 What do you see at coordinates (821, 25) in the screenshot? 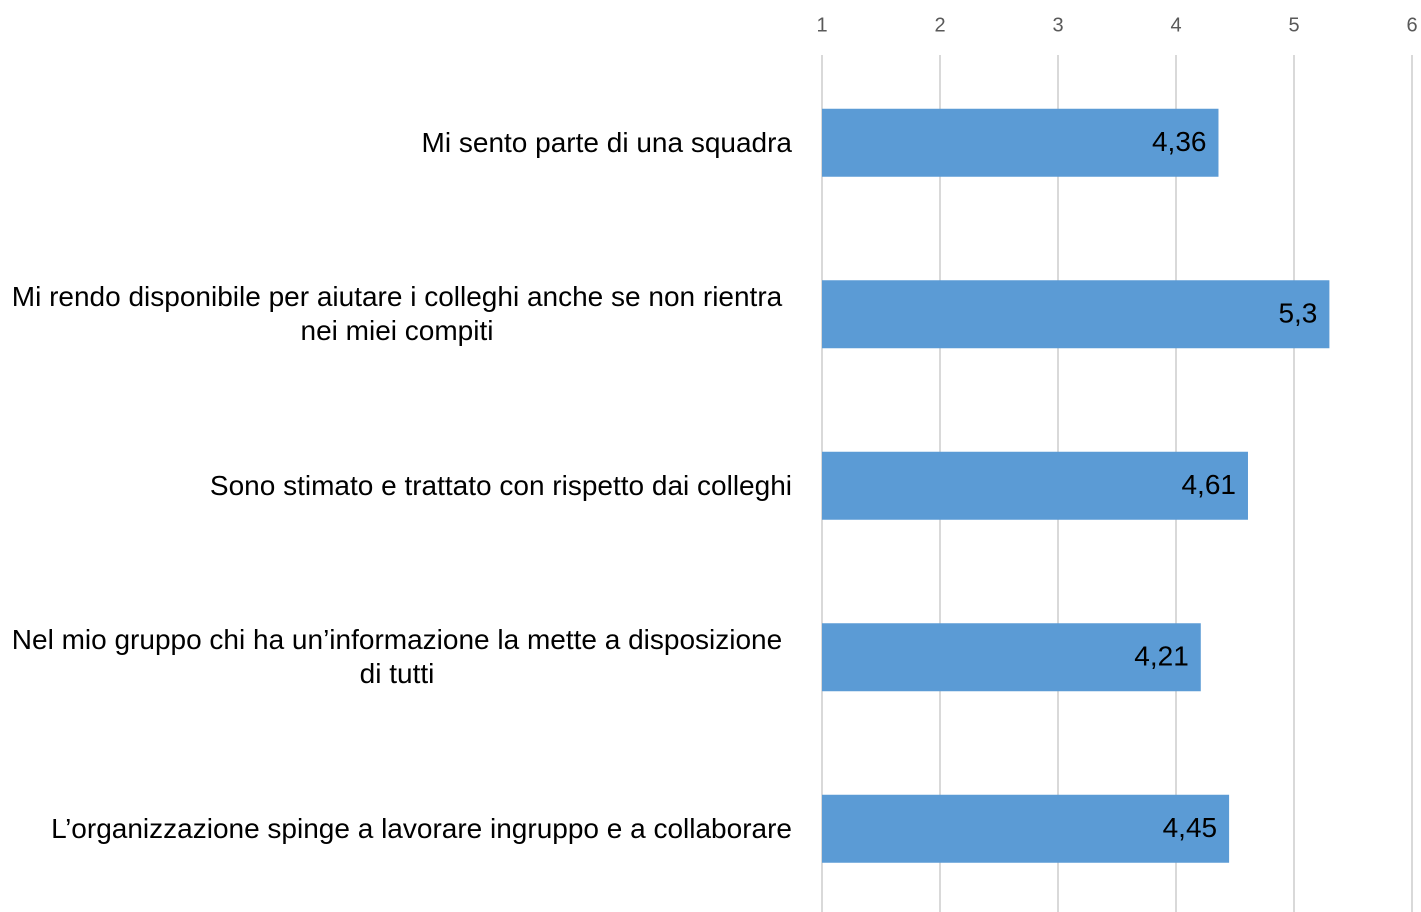
I see `x-tick-label: 1` at bounding box center [821, 25].